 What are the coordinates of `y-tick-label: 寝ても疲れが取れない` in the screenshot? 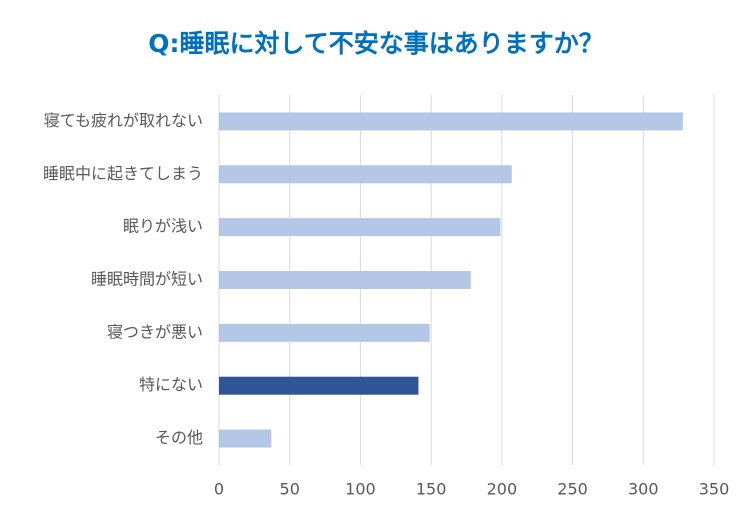 It's located at (123, 120).